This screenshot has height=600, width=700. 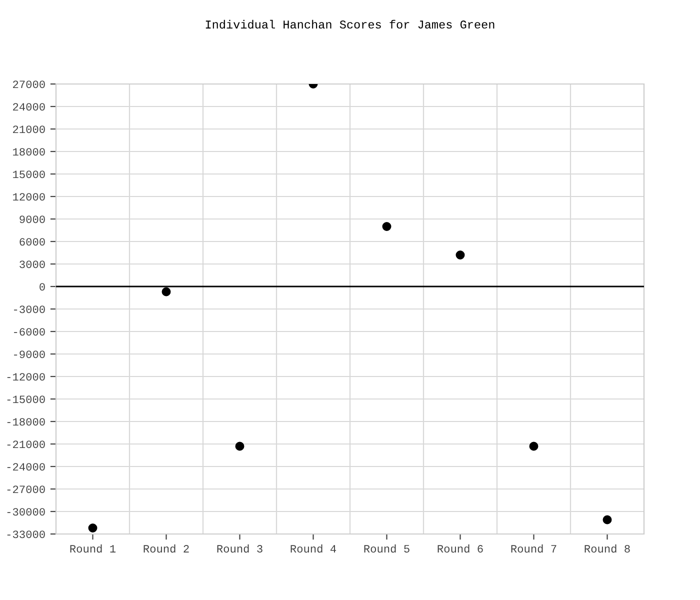 I want to click on y-tick-label: 3000, so click(x=32, y=264).